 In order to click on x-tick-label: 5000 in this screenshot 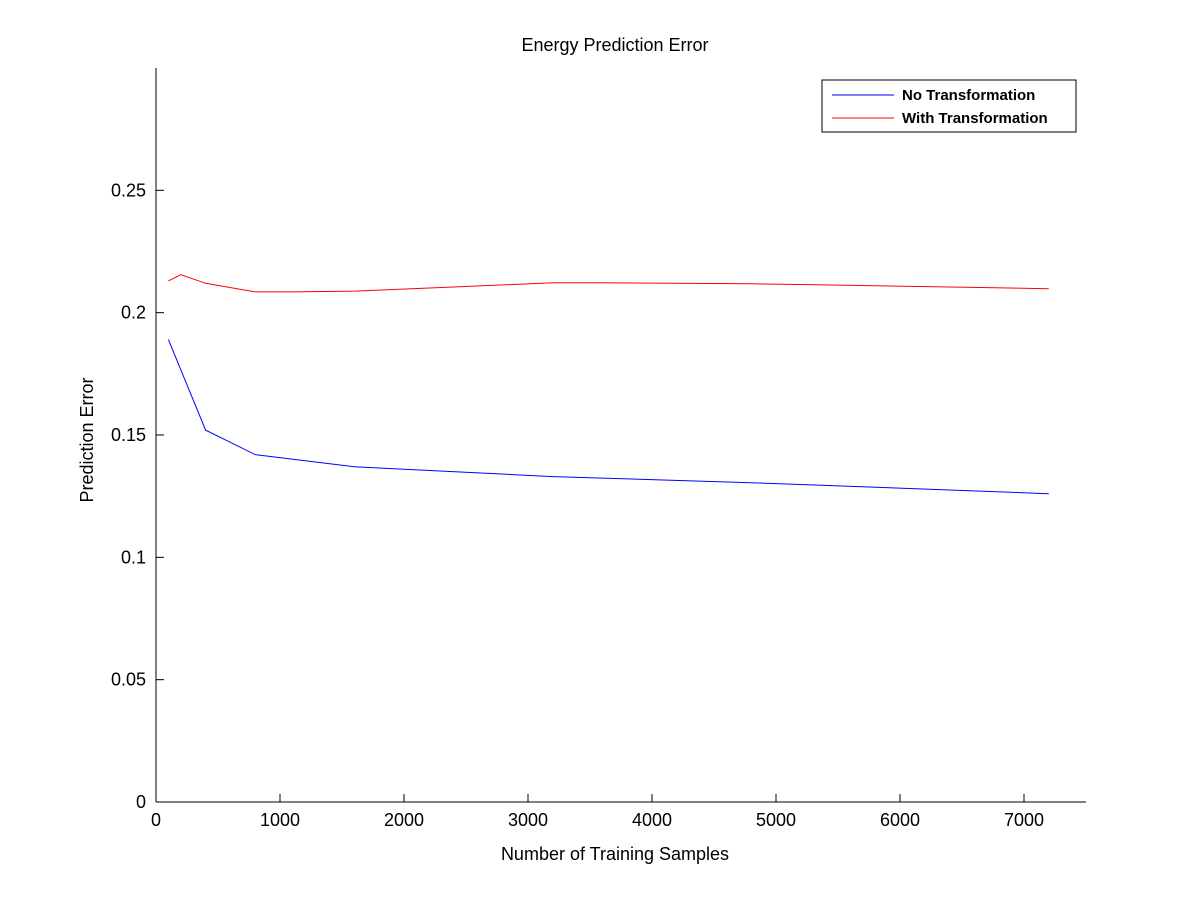, I will do `click(776, 820)`.